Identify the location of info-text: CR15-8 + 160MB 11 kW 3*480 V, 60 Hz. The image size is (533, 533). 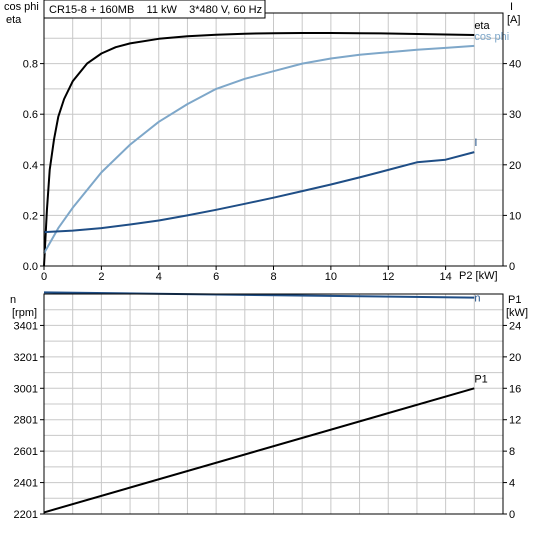
(155, 10).